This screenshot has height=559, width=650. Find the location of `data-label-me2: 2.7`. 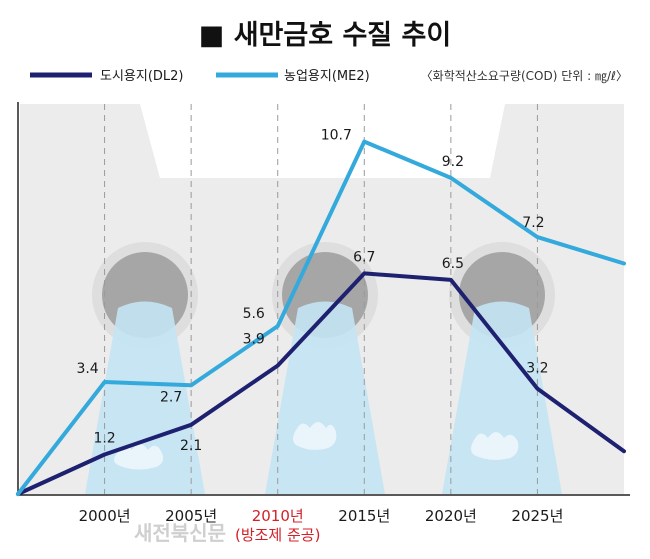

data-label-me2: 2.7 is located at coordinates (171, 397).